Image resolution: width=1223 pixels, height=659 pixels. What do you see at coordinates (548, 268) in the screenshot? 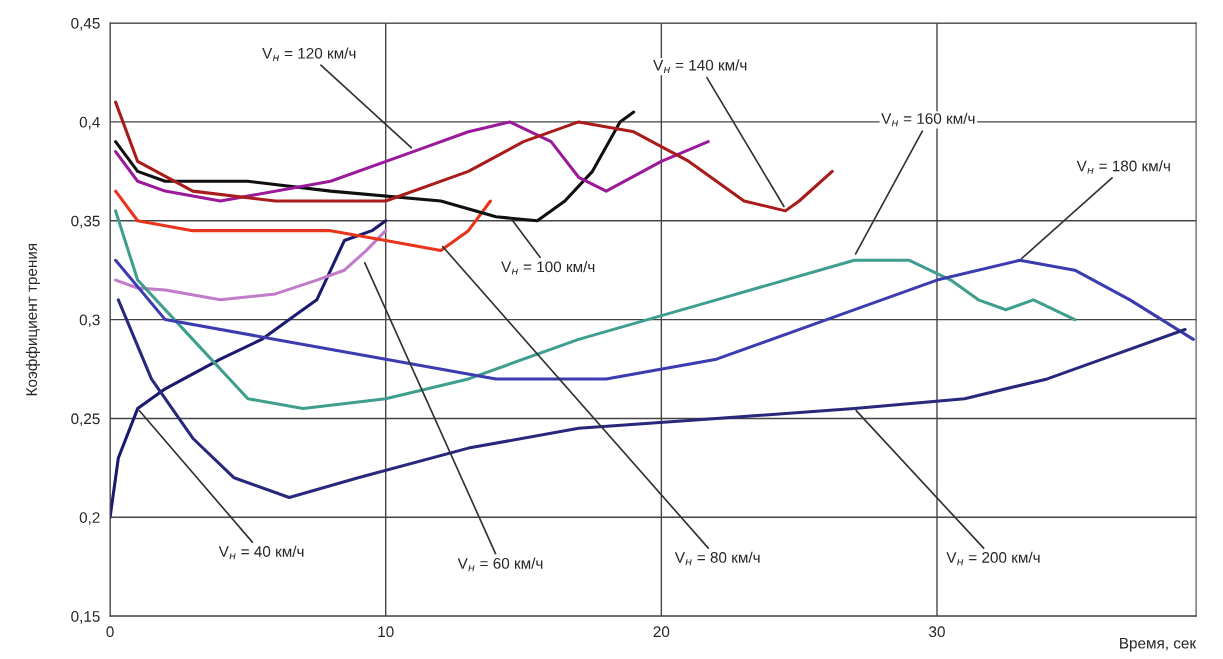
I see `annotation: V$_{н}$ = 100 км/ч` at bounding box center [548, 268].